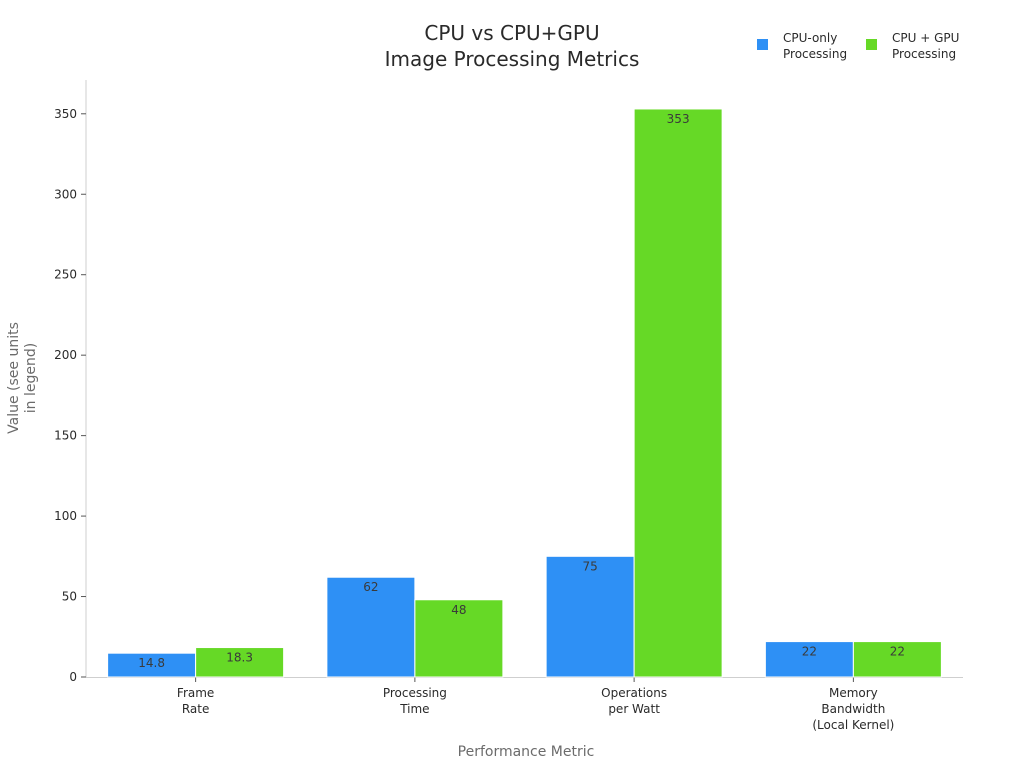 The image size is (1024, 772). I want to click on x-tick-label-line: Operations, so click(634, 693).